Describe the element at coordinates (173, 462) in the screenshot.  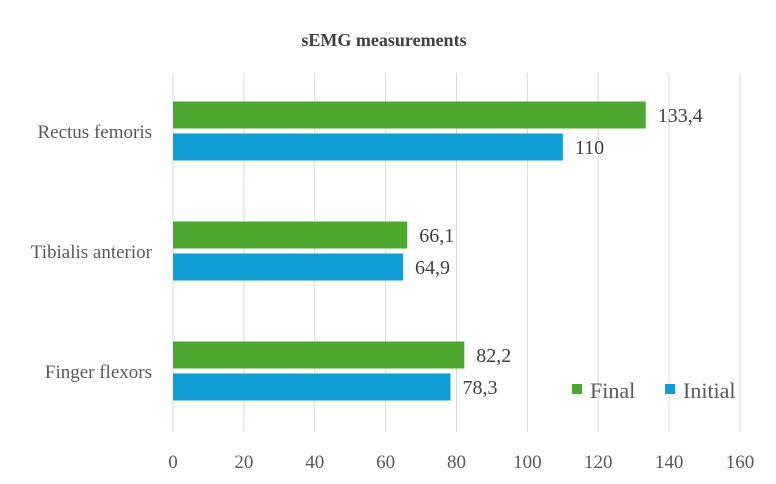
I see `x-tick-label: 0` at that location.